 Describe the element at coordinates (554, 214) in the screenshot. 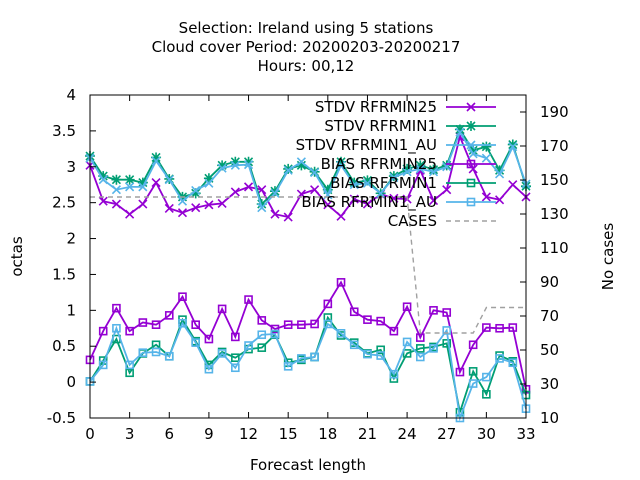

I see `y2-tick-label: 130` at that location.